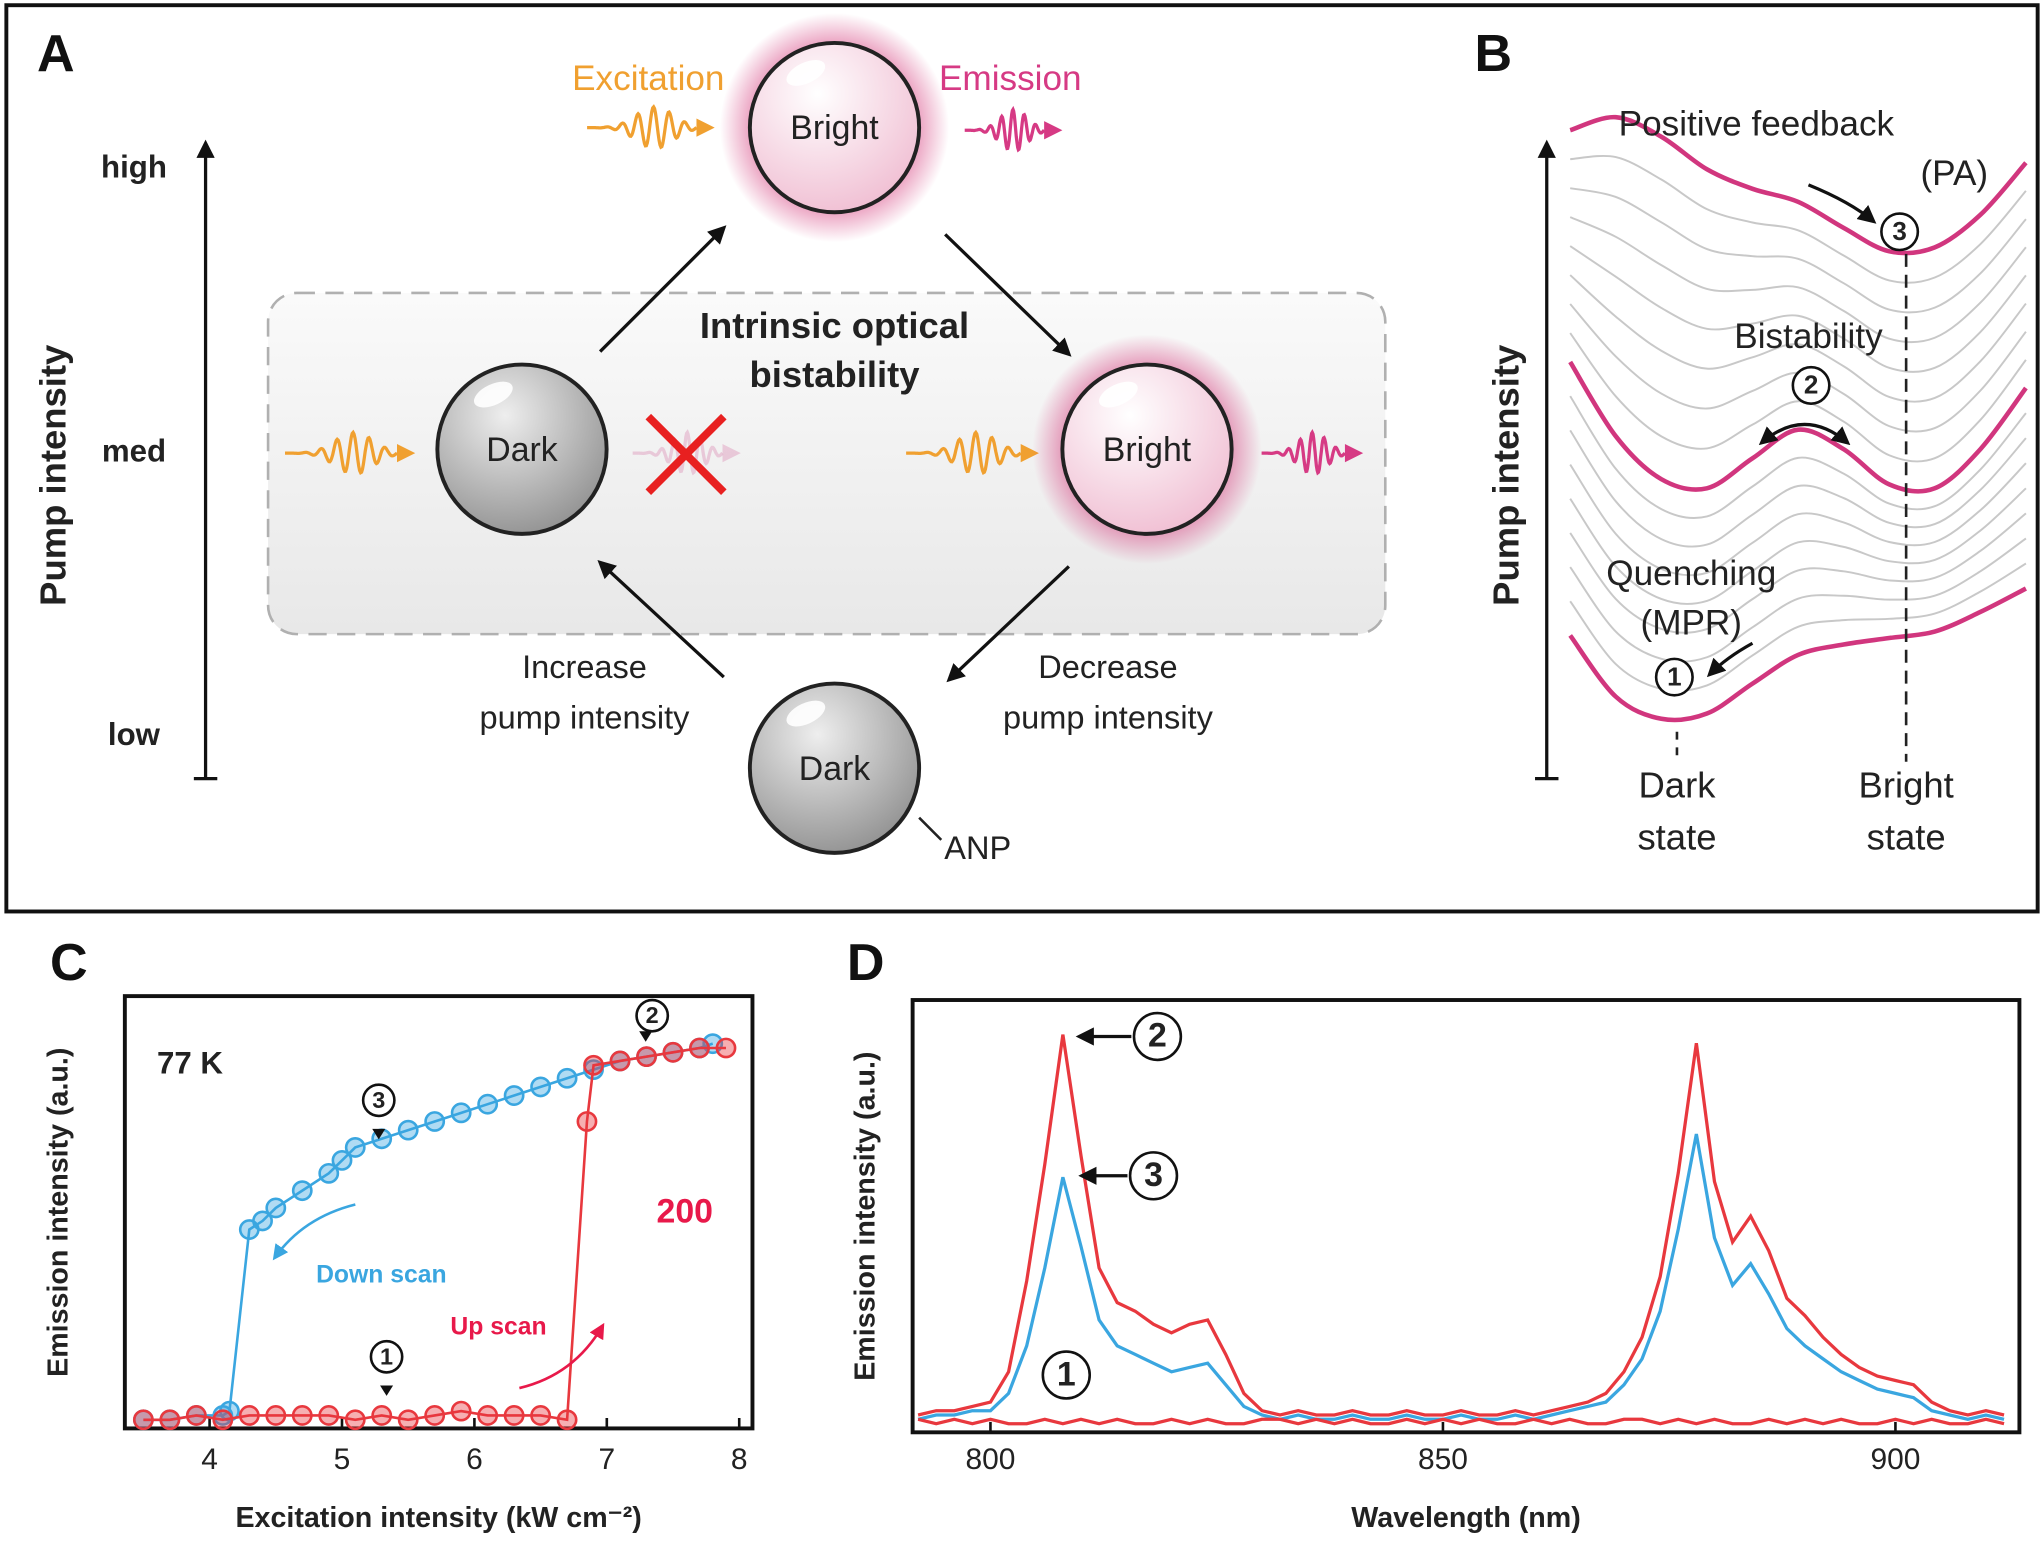  Describe the element at coordinates (562, 1356) in the screenshot. I see `scan-arrow` at that location.